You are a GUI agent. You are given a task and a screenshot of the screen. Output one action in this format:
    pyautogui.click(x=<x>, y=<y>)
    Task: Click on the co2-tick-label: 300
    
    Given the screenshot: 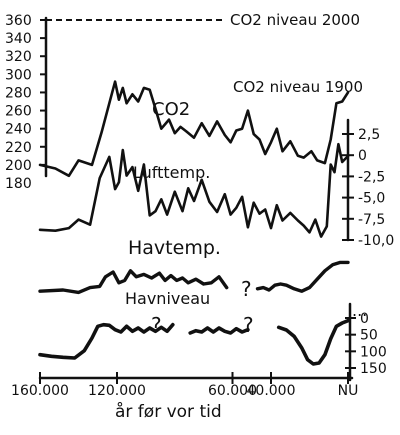 What is the action you would take?
    pyautogui.click(x=18, y=75)
    